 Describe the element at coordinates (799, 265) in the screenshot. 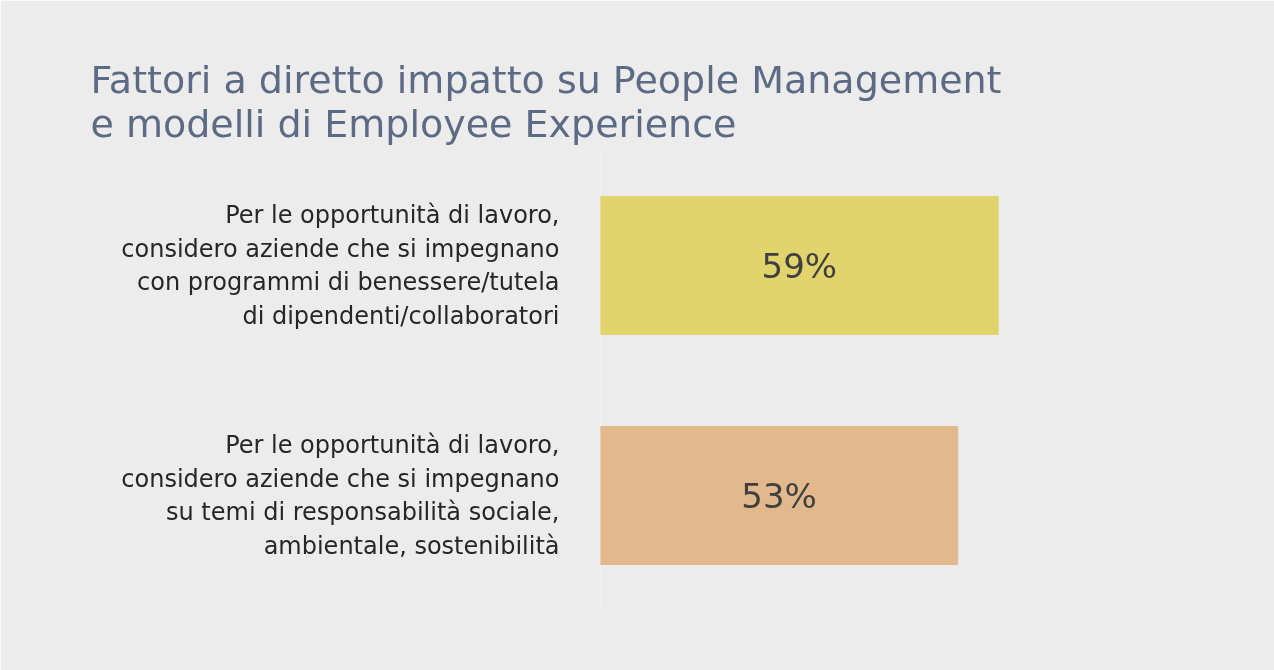

I see `data-label: 59%` at that location.